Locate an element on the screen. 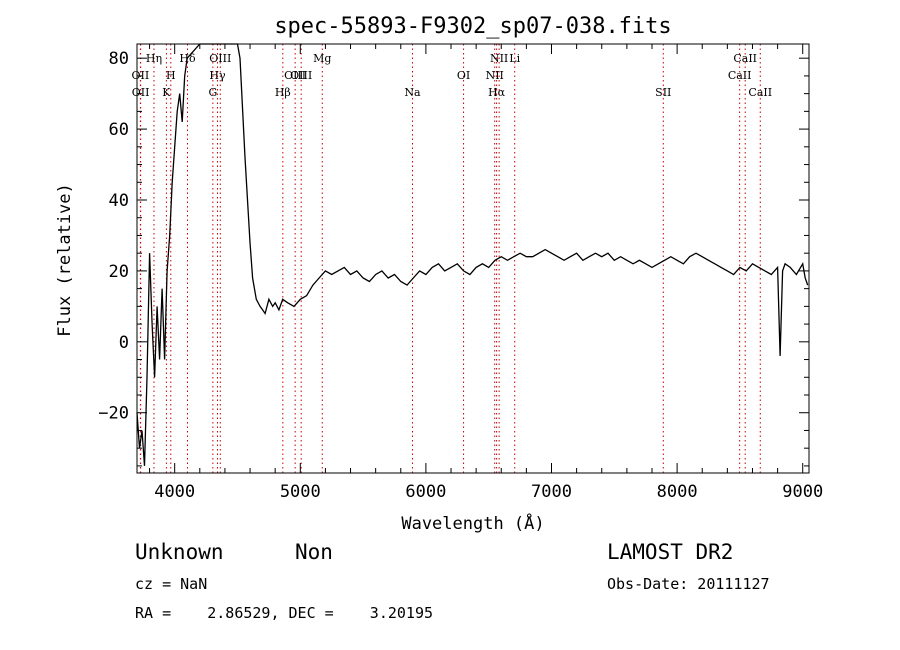 The height and width of the screenshot is (650, 900). line-marker-label: Hη is located at coordinates (154, 58).